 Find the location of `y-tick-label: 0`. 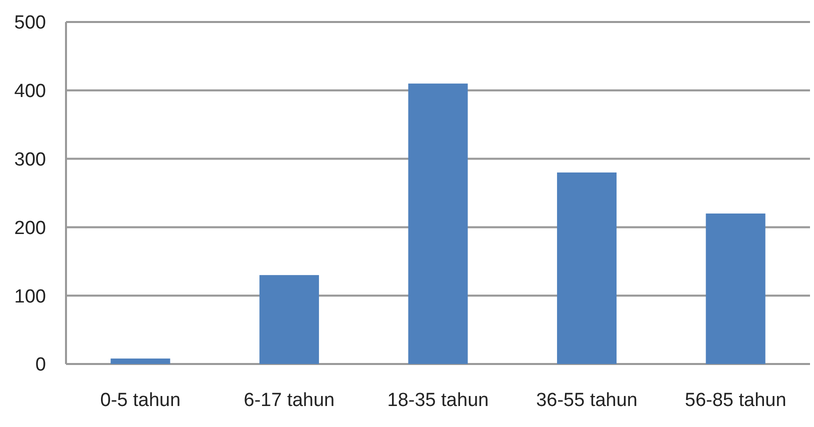

y-tick-label: 0 is located at coordinates (40, 365).